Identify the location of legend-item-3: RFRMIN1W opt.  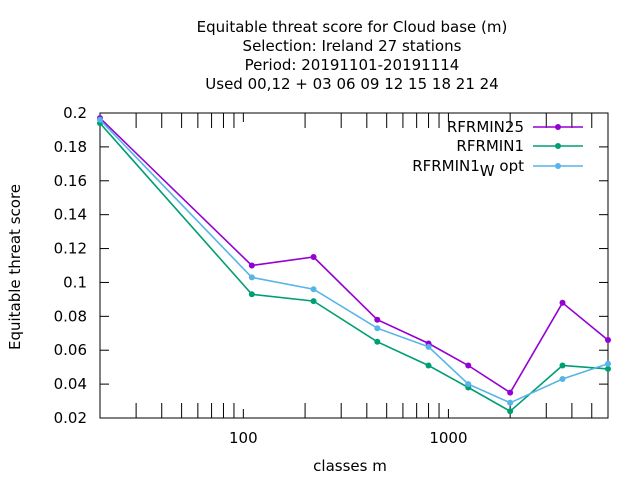
(497, 168).